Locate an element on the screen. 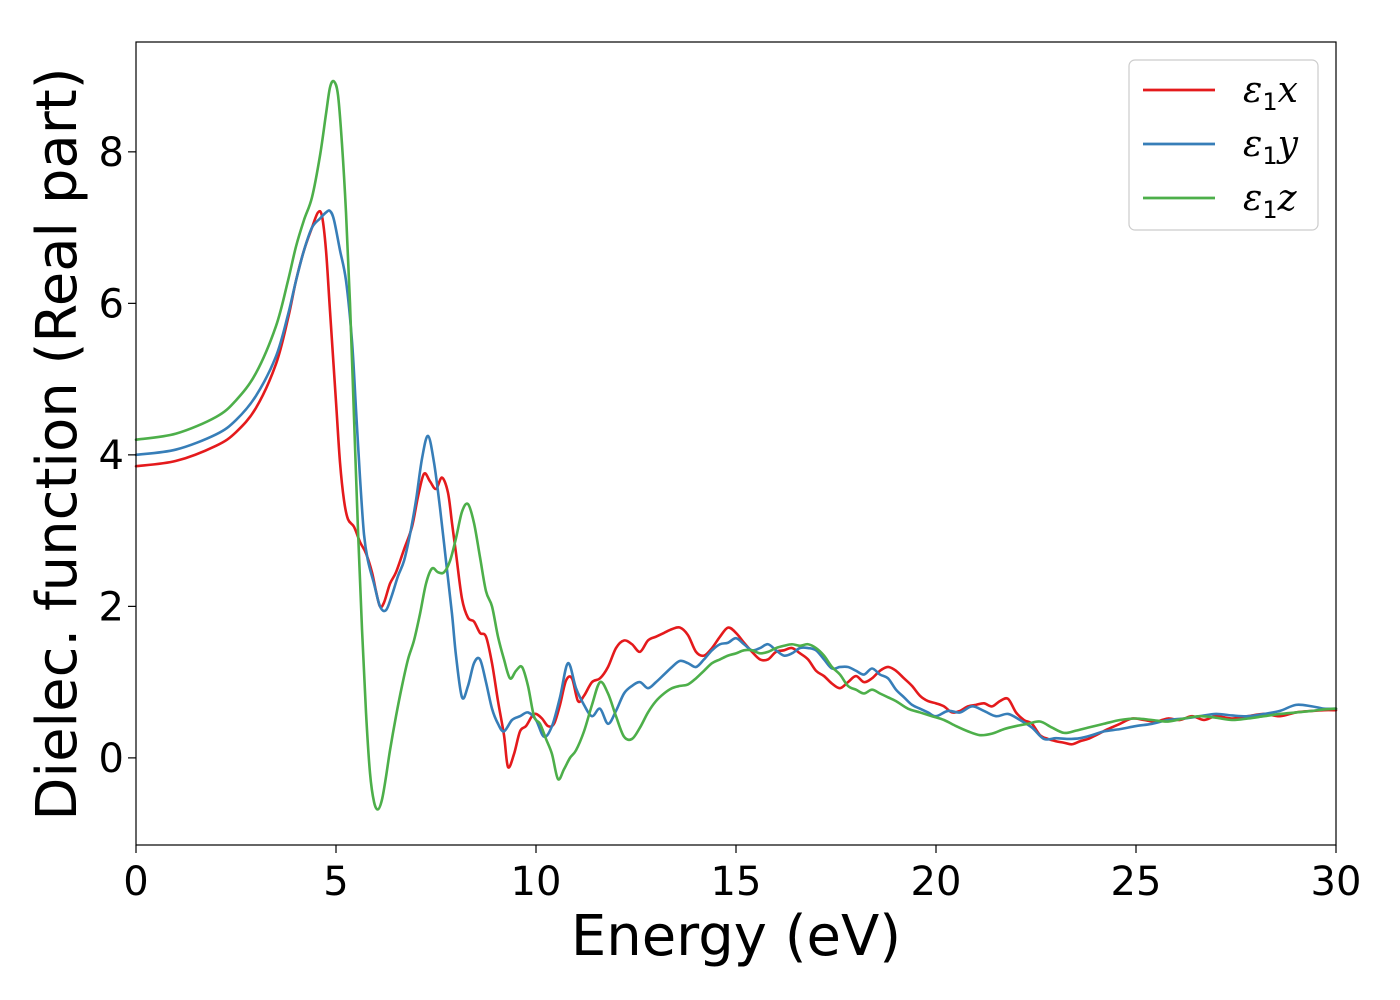  x-axis-ticks: 0 5 10 15 20 25 30 is located at coordinates (742, 875).